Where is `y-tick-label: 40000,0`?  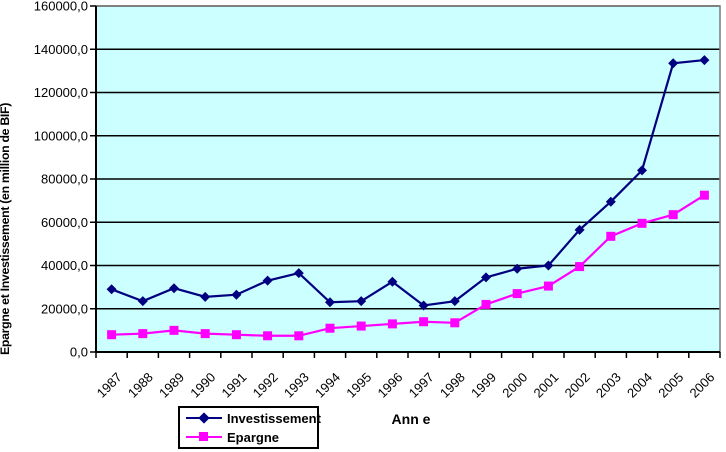 y-tick-label: 40000,0 is located at coordinates (64, 265).